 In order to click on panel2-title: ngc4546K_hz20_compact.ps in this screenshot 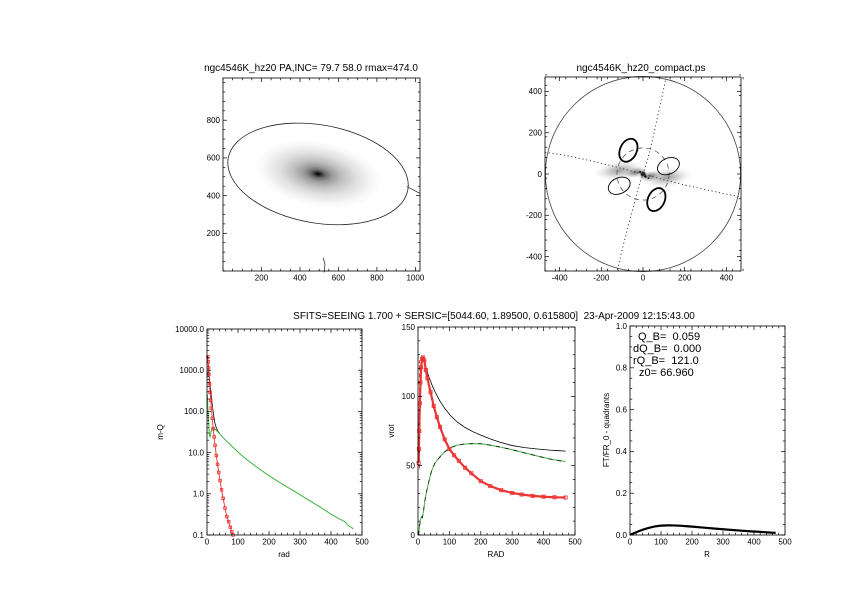, I will do `click(641, 68)`.